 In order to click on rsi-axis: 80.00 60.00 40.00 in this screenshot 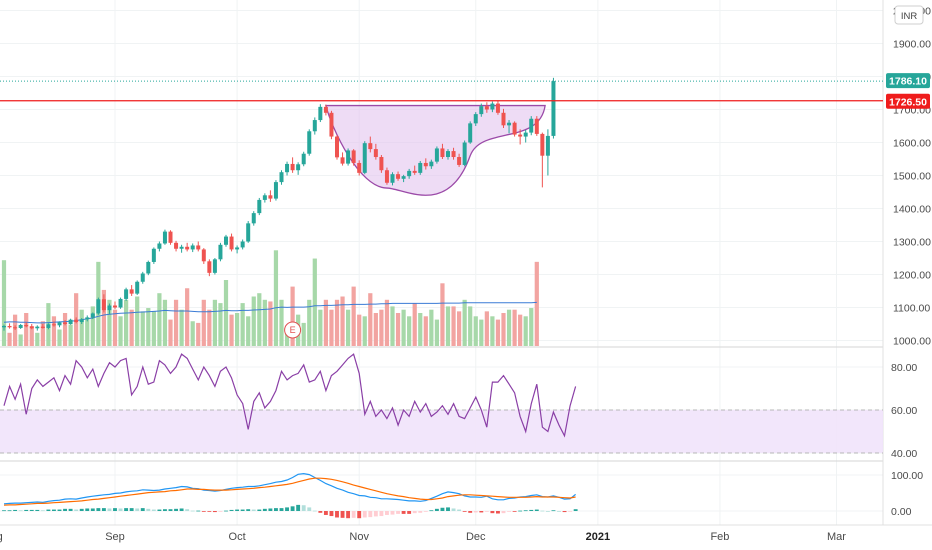, I will do `click(904, 411)`.